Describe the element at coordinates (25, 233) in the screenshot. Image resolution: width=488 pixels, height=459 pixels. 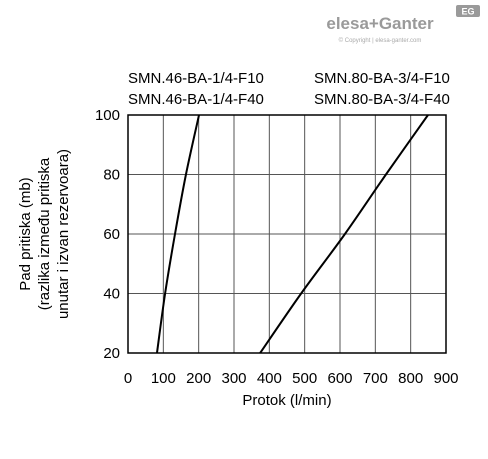
I see `y-axis-title: Pad pritiska (mb)` at that location.